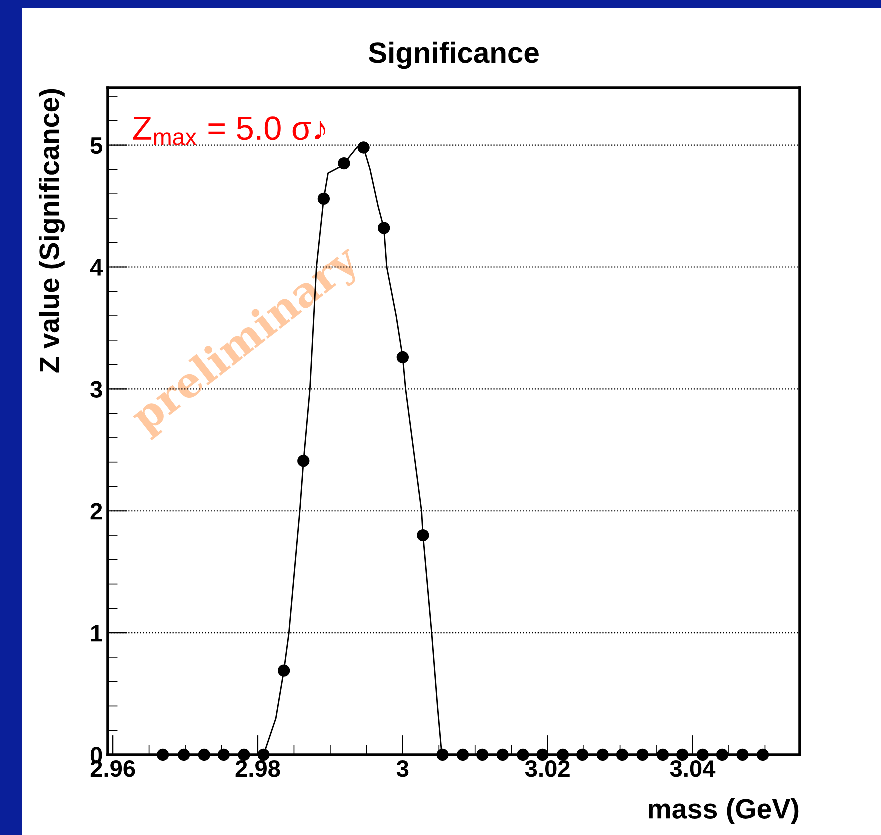  Describe the element at coordinates (258, 769) in the screenshot. I see `x-tick-label: 2.98` at that location.